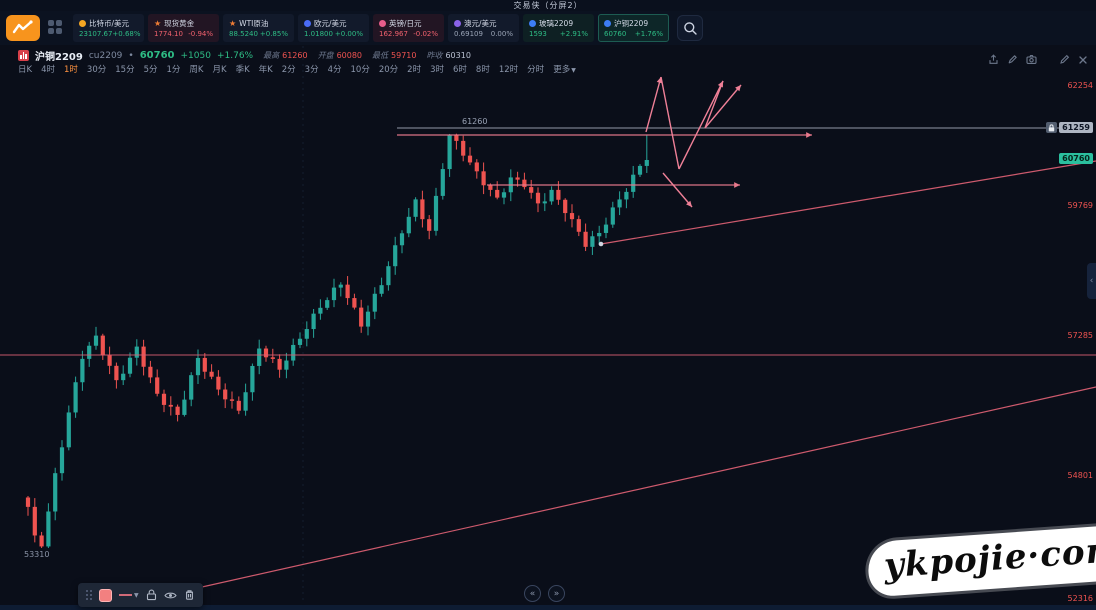 Image resolution: width=1096 pixels, height=610 pixels. Describe the element at coordinates (1064, 59) in the screenshot. I see `edit-icon` at that location.